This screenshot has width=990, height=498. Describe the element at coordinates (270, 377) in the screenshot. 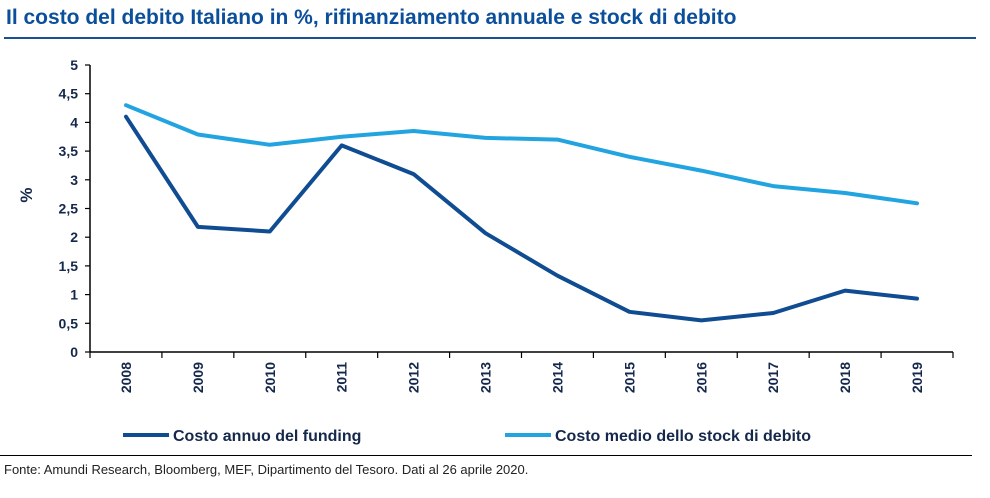

I see `x-tick-label: 2010` at that location.